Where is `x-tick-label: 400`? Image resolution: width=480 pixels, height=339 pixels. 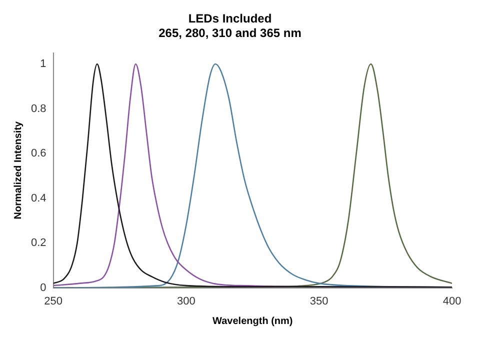
x-tick-label: 400 is located at coordinates (452, 301).